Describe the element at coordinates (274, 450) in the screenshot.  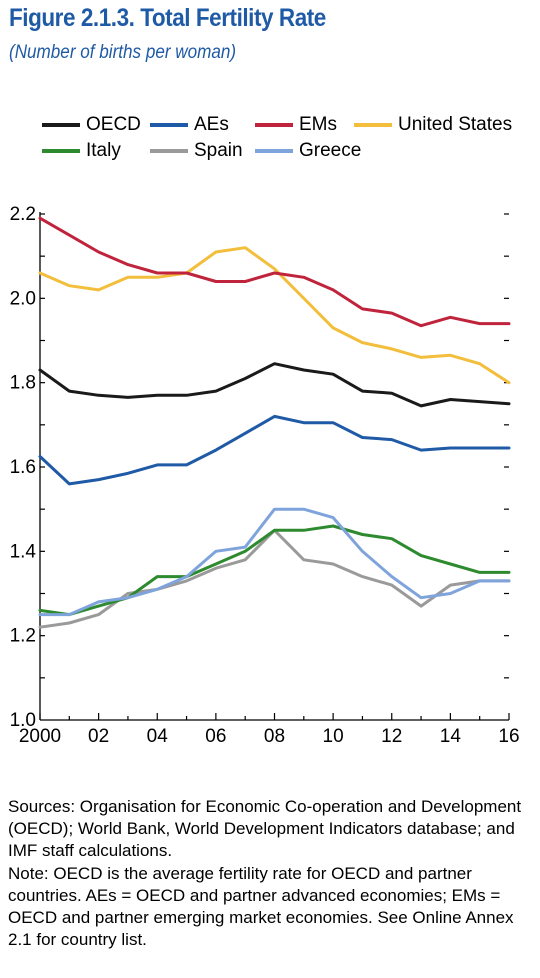
I see `series-line-aes` at that location.